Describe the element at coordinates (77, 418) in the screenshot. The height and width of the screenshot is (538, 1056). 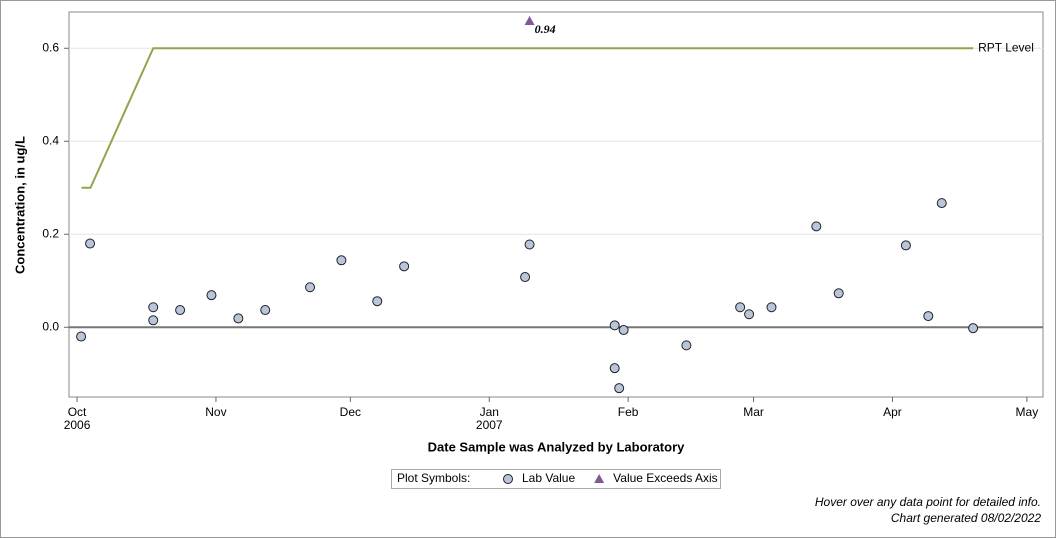
I see `x-tick-label: Oct 2006` at that location.